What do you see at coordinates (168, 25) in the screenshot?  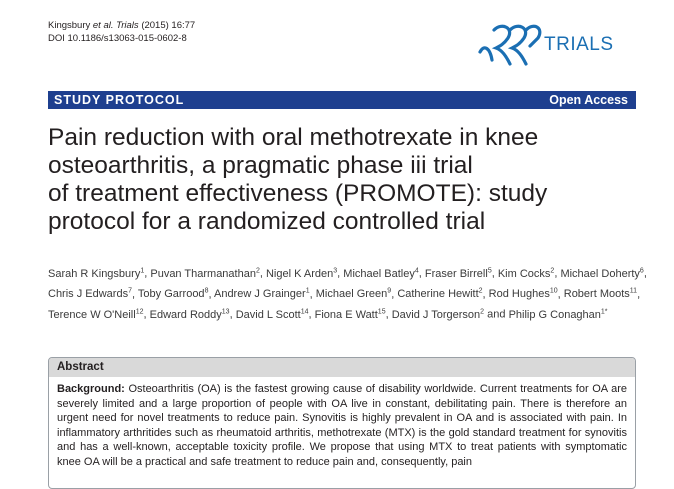 I see `citation-year-volume: (2015) 16:77` at bounding box center [168, 25].